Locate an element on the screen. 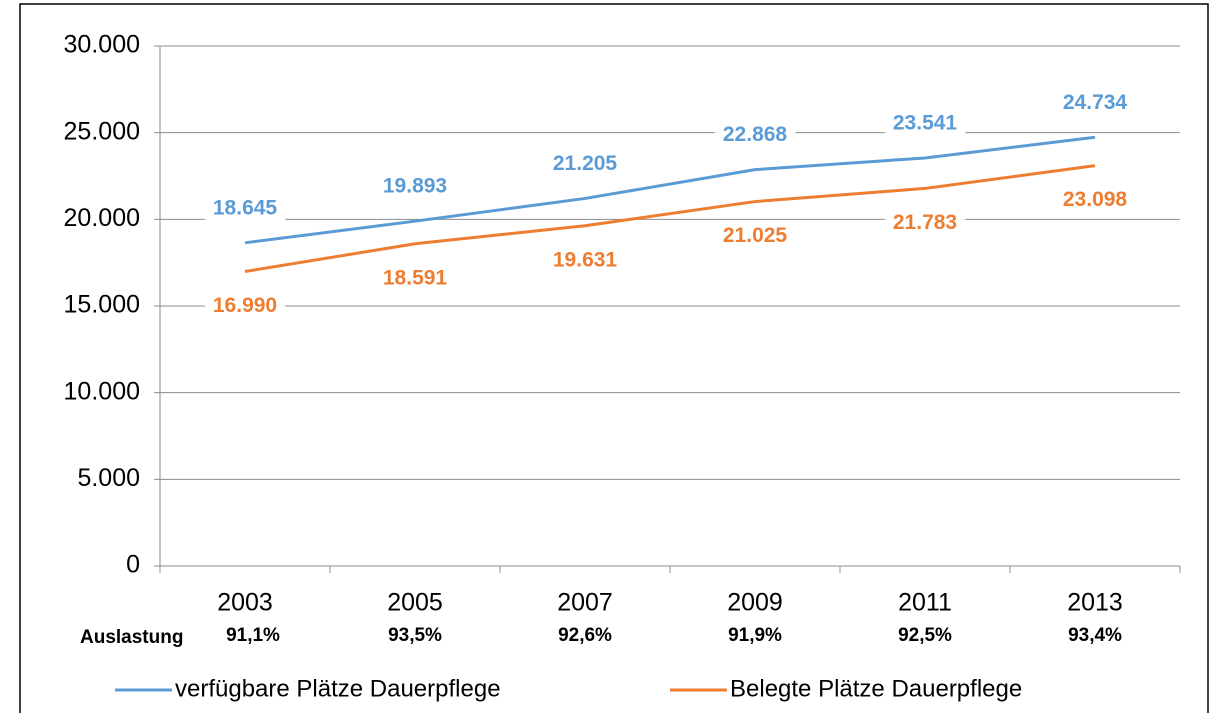 The image size is (1211, 713). data-label: 24.734 is located at coordinates (1095, 102).